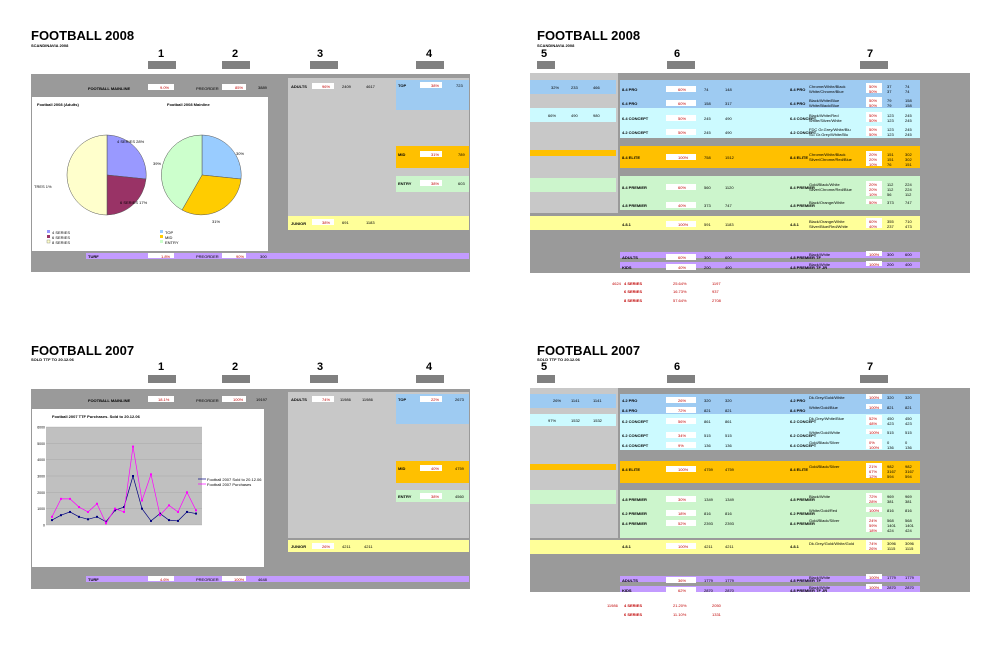 This screenshot has height=647, width=1000. What do you see at coordinates (58, 104) in the screenshot?
I see `q1-chart1-title: Football 2008 (Adults)` at bounding box center [58, 104].